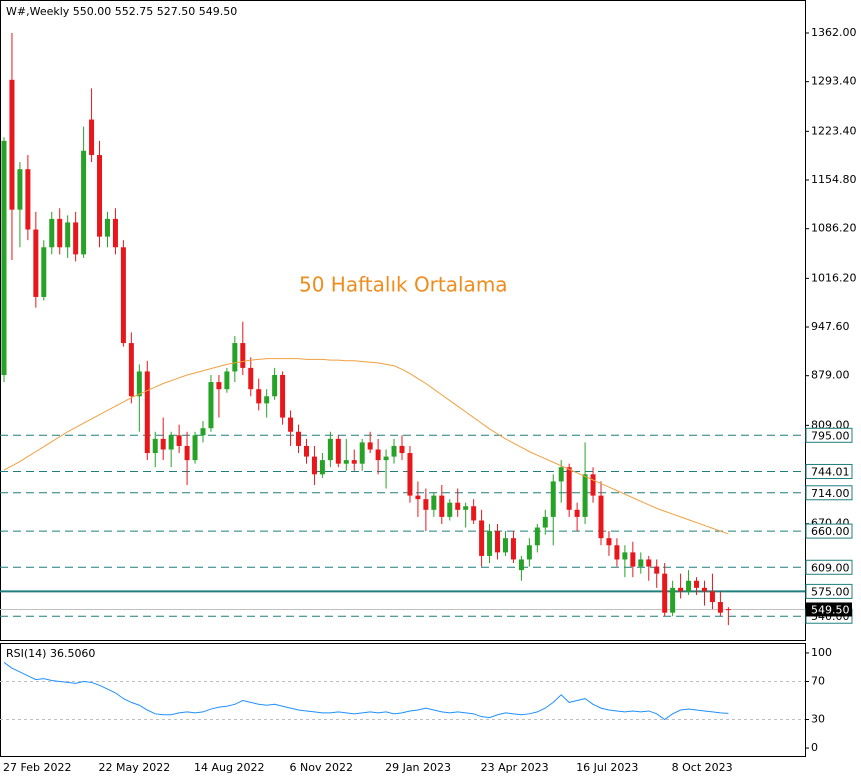 This screenshot has width=861, height=780. I want to click on y-tick-label: 100, so click(821, 652).